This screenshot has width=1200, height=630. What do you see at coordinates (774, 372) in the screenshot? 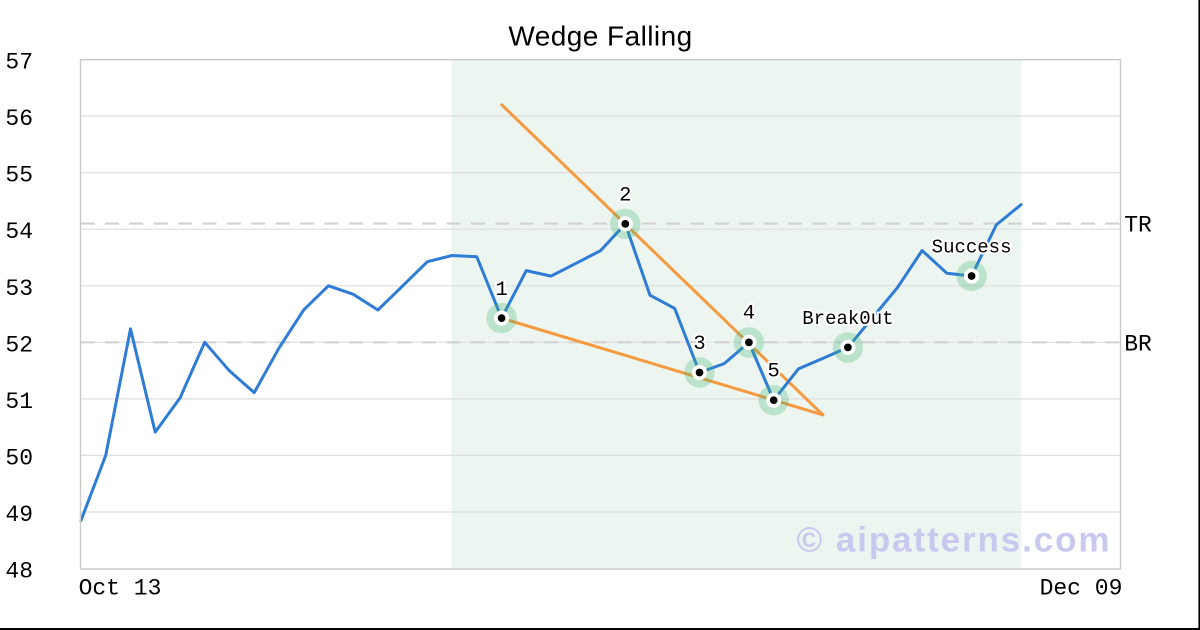
I see `svg-text: 5` at bounding box center [774, 372].